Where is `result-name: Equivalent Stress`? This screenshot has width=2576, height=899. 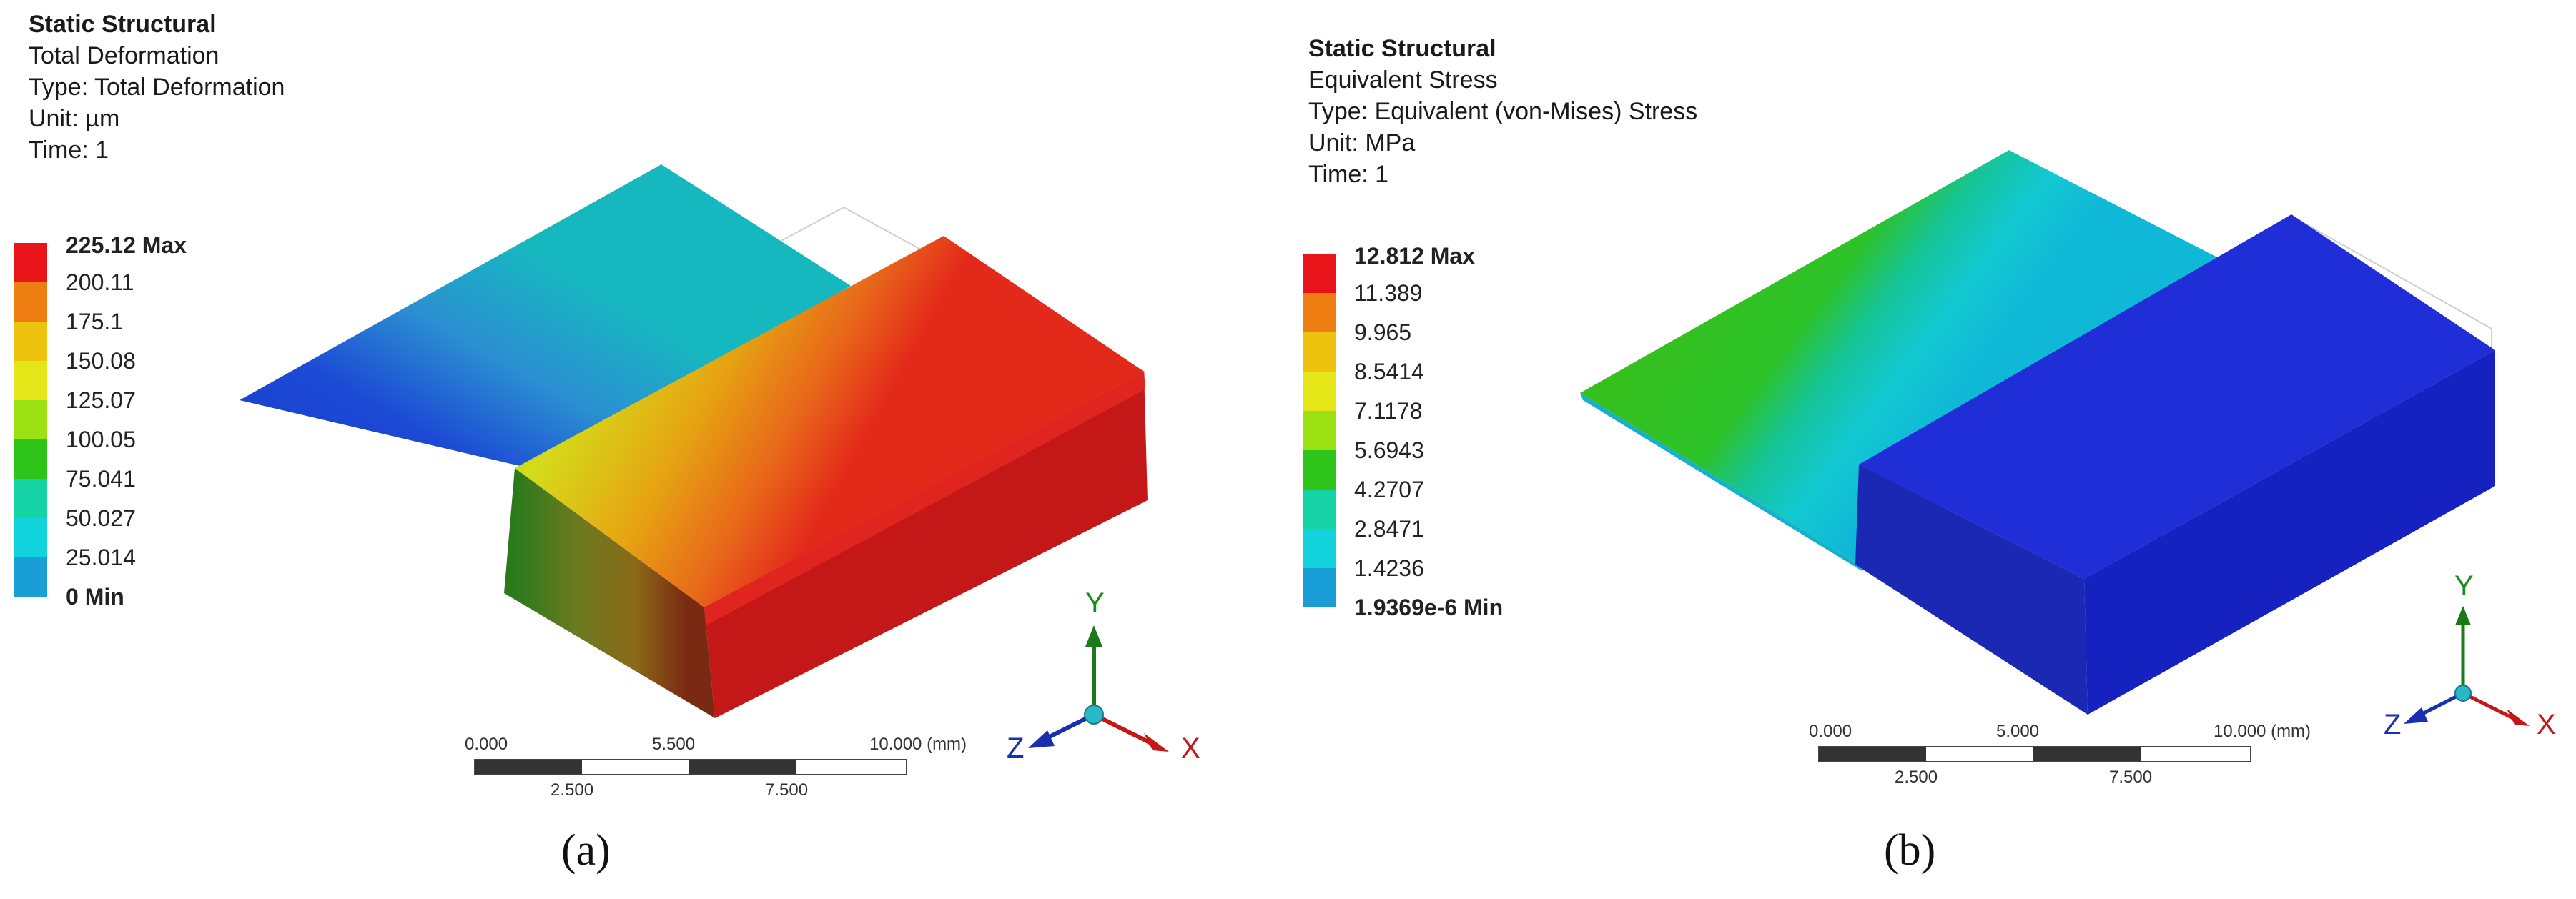
result-name: Equivalent Stress is located at coordinates (1403, 80).